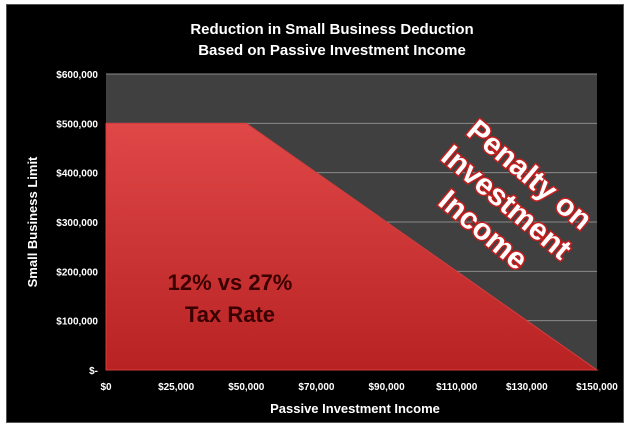 This screenshot has height=425, width=628. Describe the element at coordinates (246, 387) in the screenshot. I see `x-tick-label: $50,000` at that location.